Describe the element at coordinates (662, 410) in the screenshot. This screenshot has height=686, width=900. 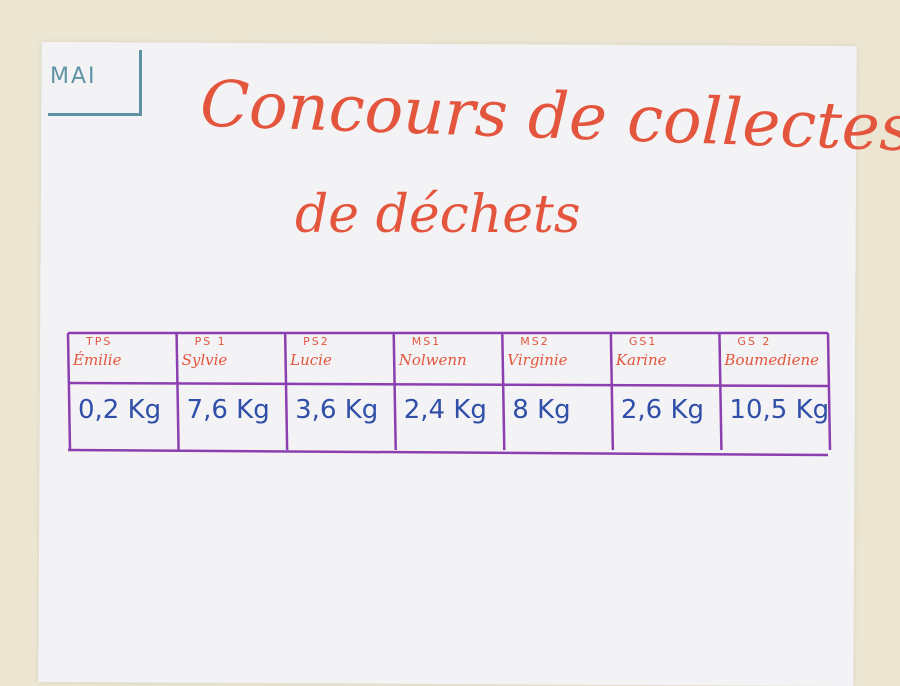
I see `weight-value: 2,6 Kg` at that location.